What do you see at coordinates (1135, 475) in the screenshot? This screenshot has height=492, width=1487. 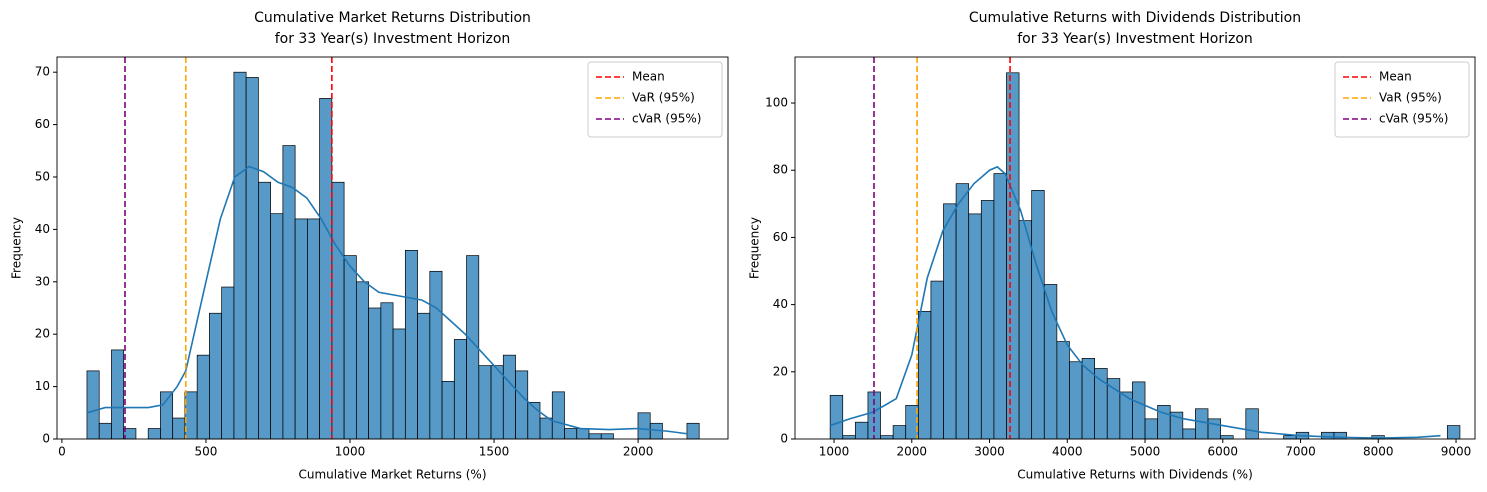 I see `x-axis-label: Cumulative Returns with Dividends (%)` at bounding box center [1135, 475].